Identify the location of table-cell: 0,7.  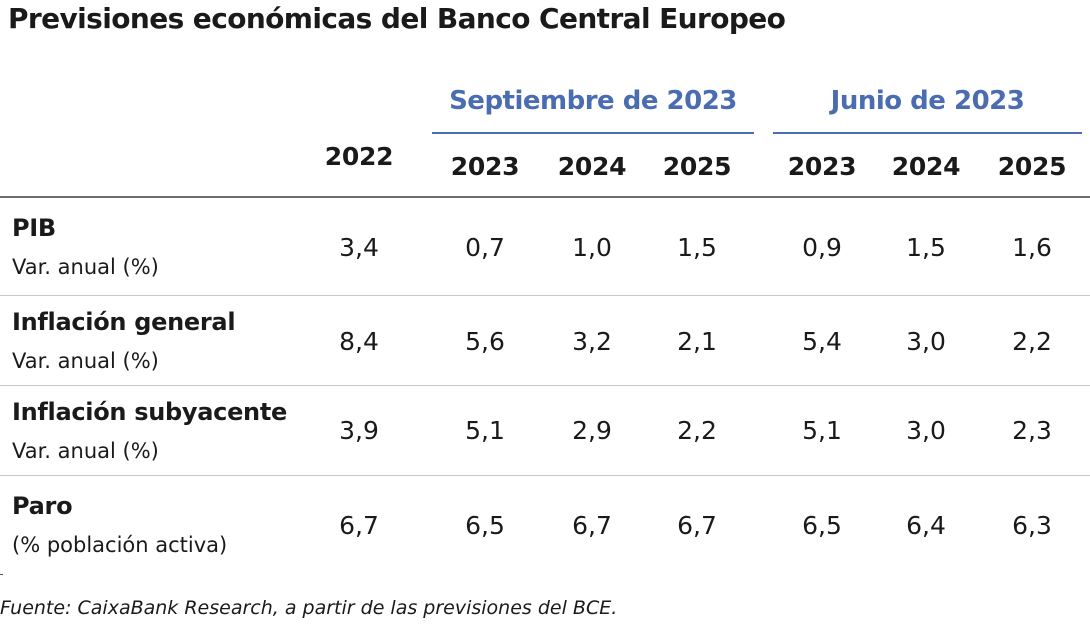
(485, 247).